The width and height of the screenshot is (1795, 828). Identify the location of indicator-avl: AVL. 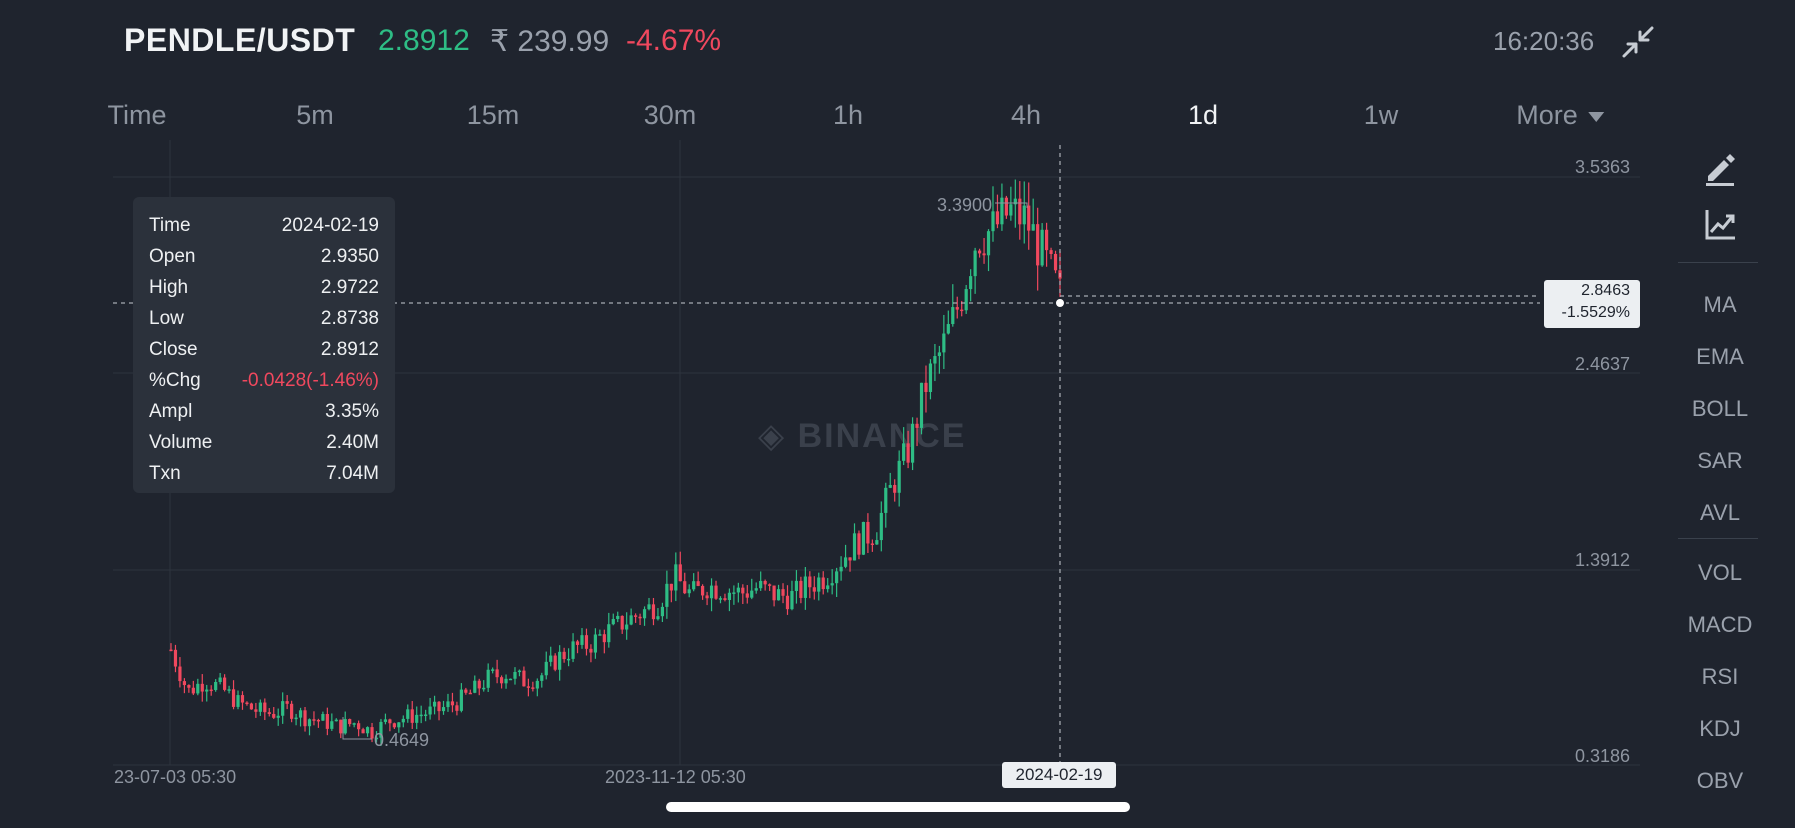
(1720, 512).